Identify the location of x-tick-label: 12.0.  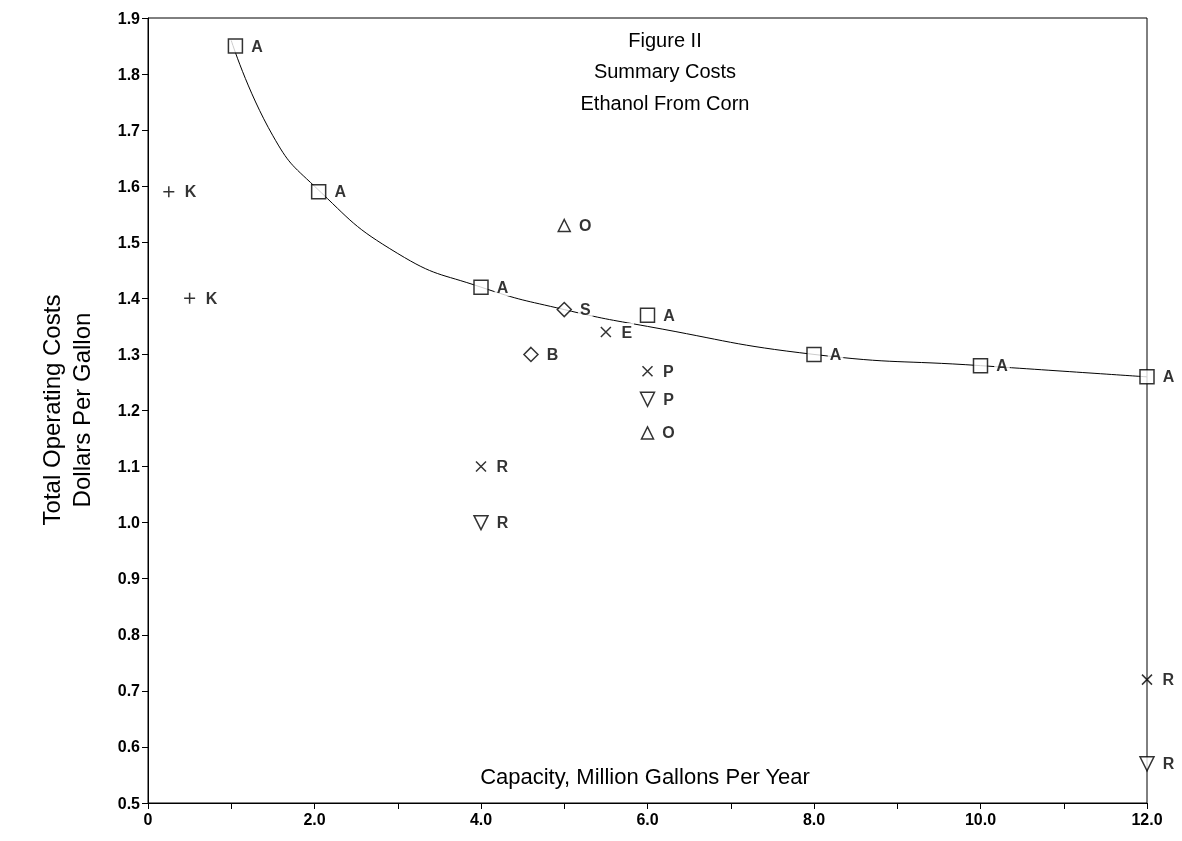
(1147, 819).